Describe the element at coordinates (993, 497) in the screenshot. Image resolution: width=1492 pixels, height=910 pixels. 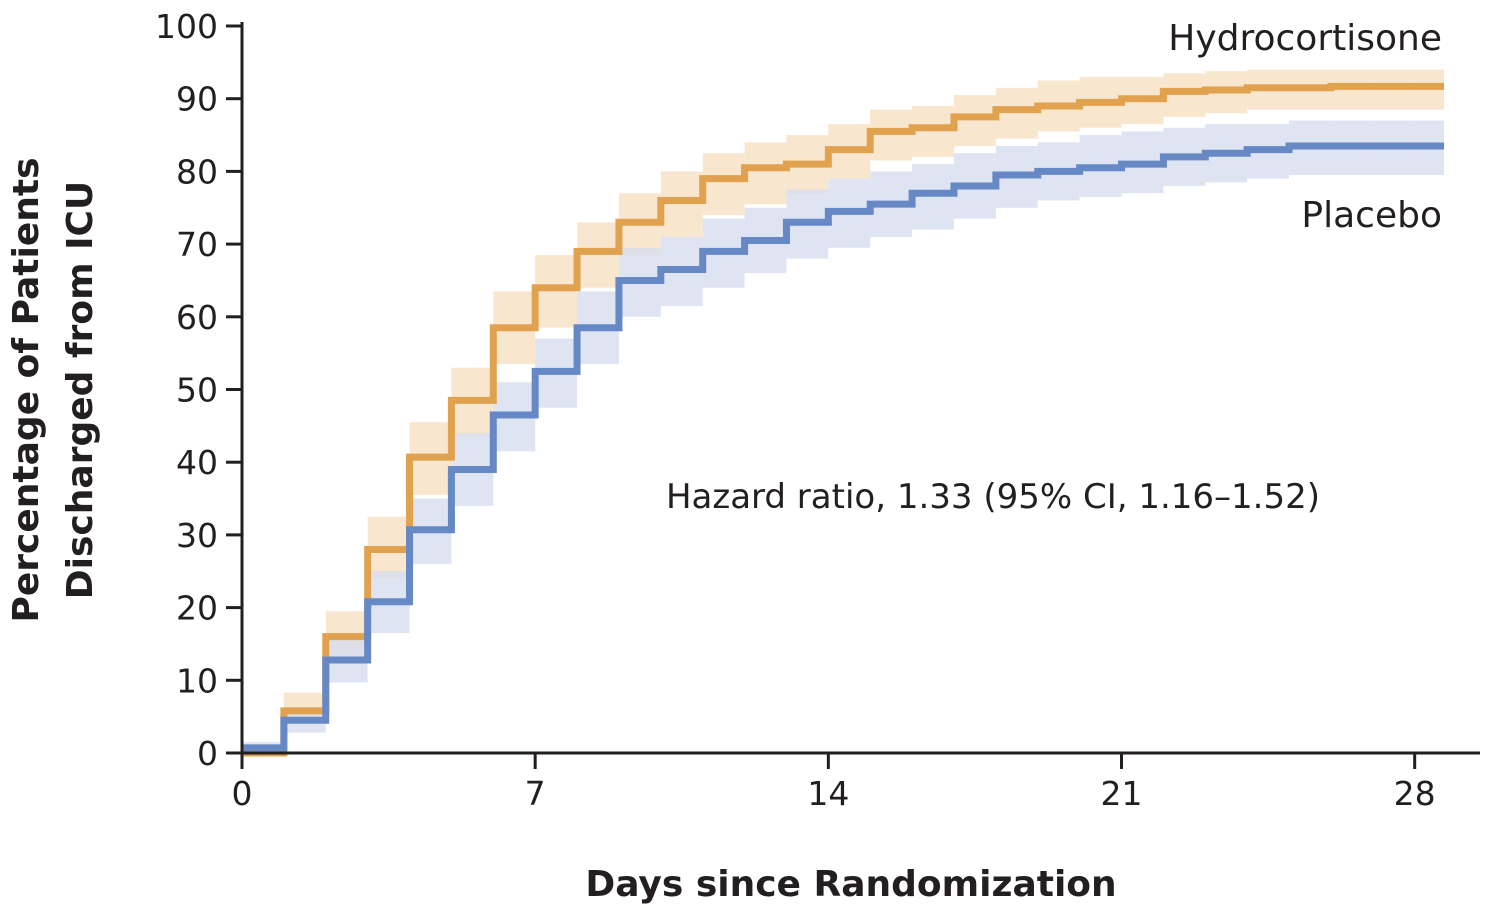
I see `hazard-ratio-annotation: Hazard ratio, 1.33 (95% CI, 1.16–1.52)` at that location.